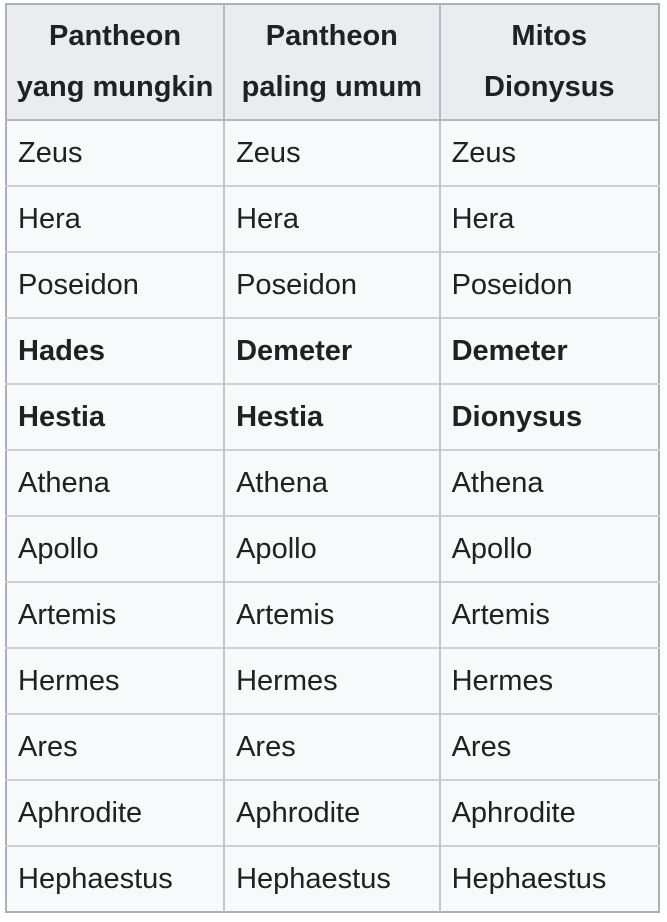 This screenshot has width=667, height=922. I want to click on table-row: Ares Ares Ares, so click(332, 746).